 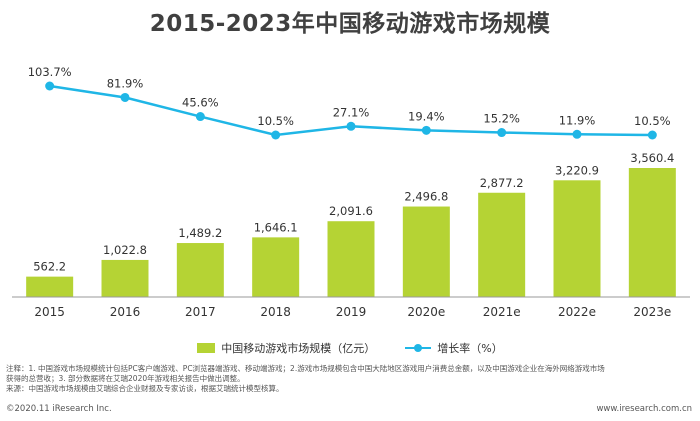 I want to click on bar-value-label: 3,220.9, so click(x=577, y=170).